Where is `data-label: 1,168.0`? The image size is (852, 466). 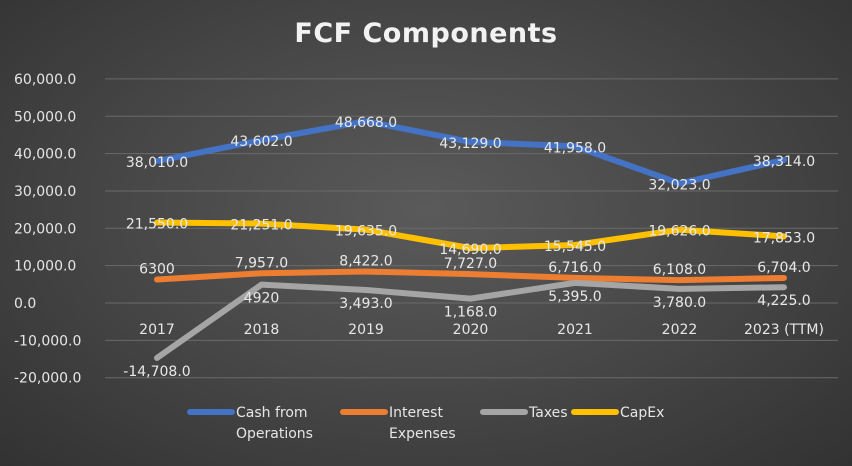 data-label: 1,168.0 is located at coordinates (470, 313).